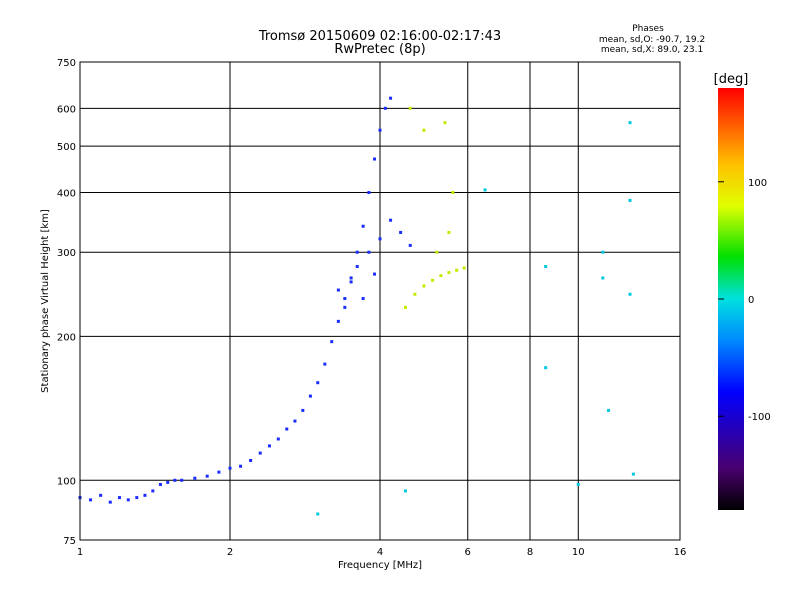 Image resolution: width=800 pixels, height=600 pixels. What do you see at coordinates (66, 302) in the screenshot?
I see `y-axis: 75 100 200 300 400 500 600 750` at bounding box center [66, 302].